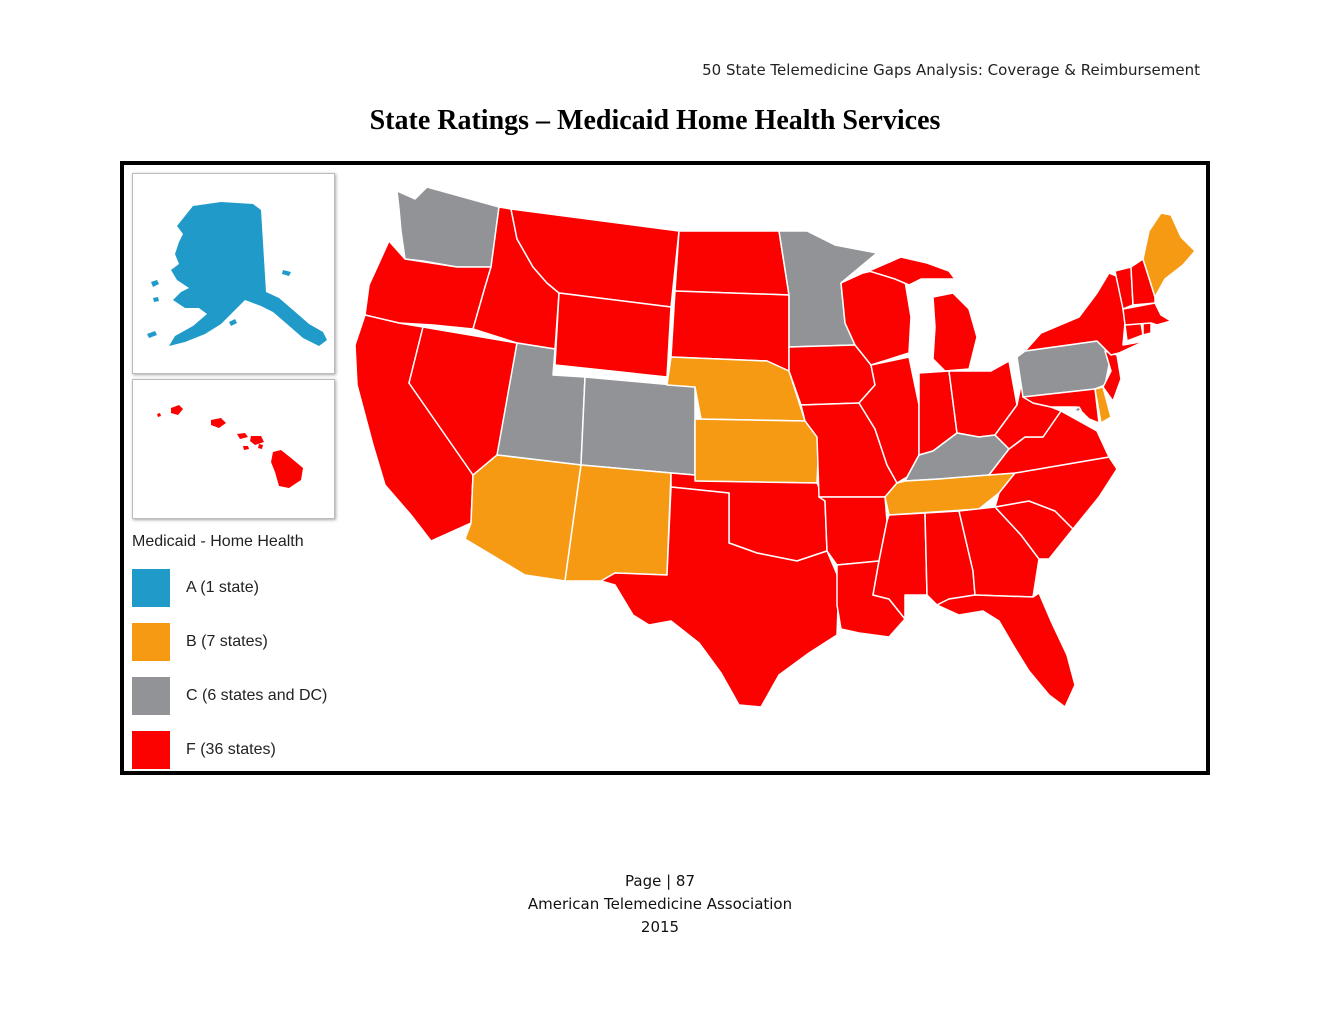 Image resolution: width=1320 pixels, height=1020 pixels. What do you see at coordinates (151, 696) in the screenshot?
I see `legend-swatch-c` at bounding box center [151, 696].